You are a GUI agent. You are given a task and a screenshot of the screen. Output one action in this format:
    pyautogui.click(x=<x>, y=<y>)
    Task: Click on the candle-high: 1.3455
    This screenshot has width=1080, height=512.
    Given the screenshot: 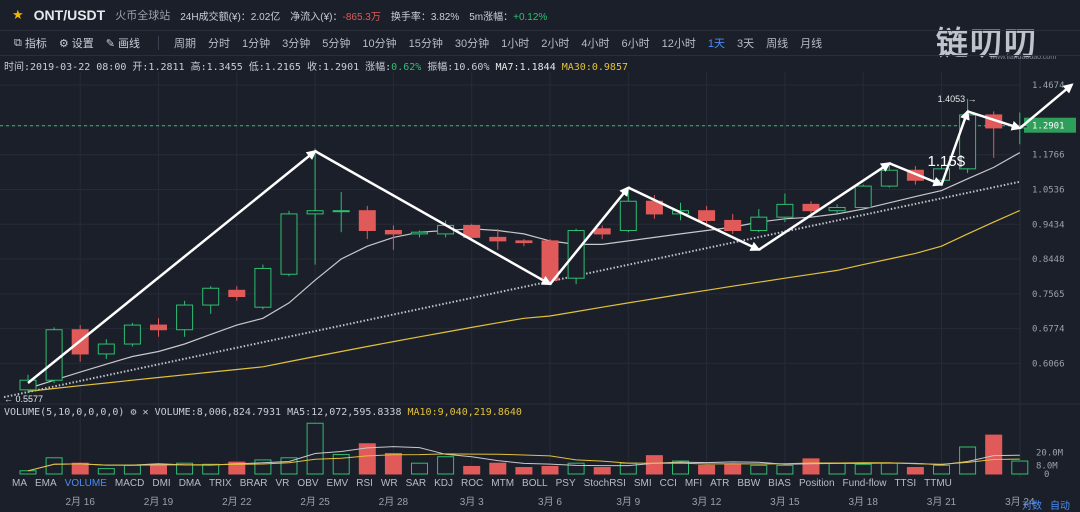 What is the action you would take?
    pyautogui.click(x=224, y=67)
    